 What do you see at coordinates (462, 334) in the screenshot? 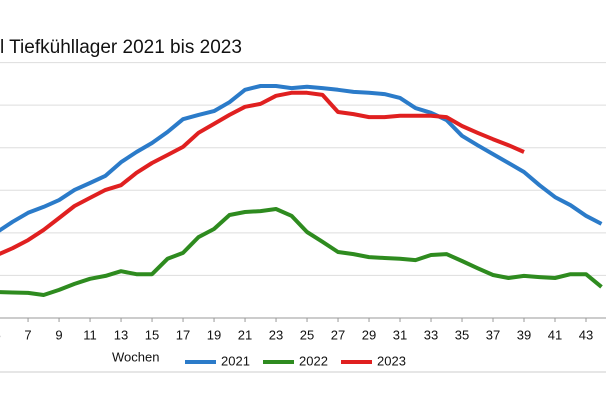
I see `x-tick-label: 35` at bounding box center [462, 334].